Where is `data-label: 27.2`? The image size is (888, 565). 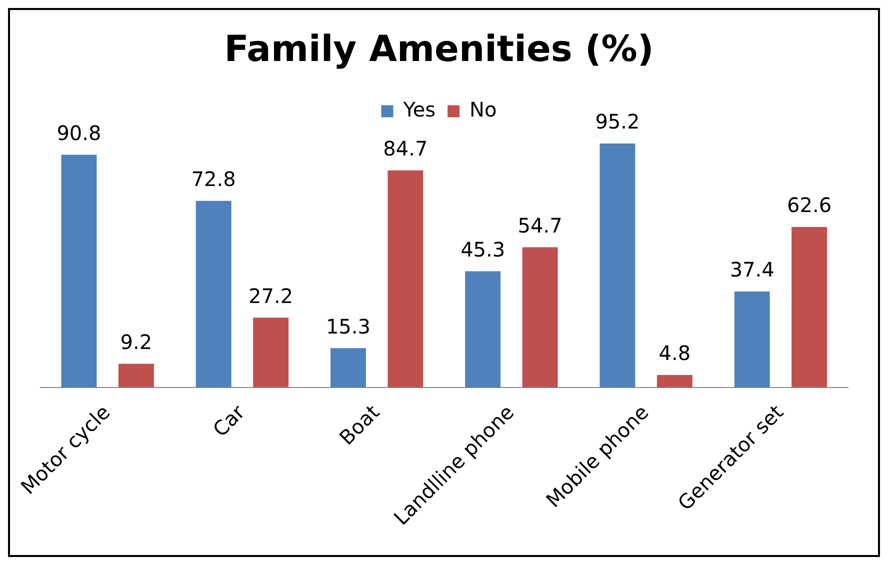 data-label: 27.2 is located at coordinates (271, 296).